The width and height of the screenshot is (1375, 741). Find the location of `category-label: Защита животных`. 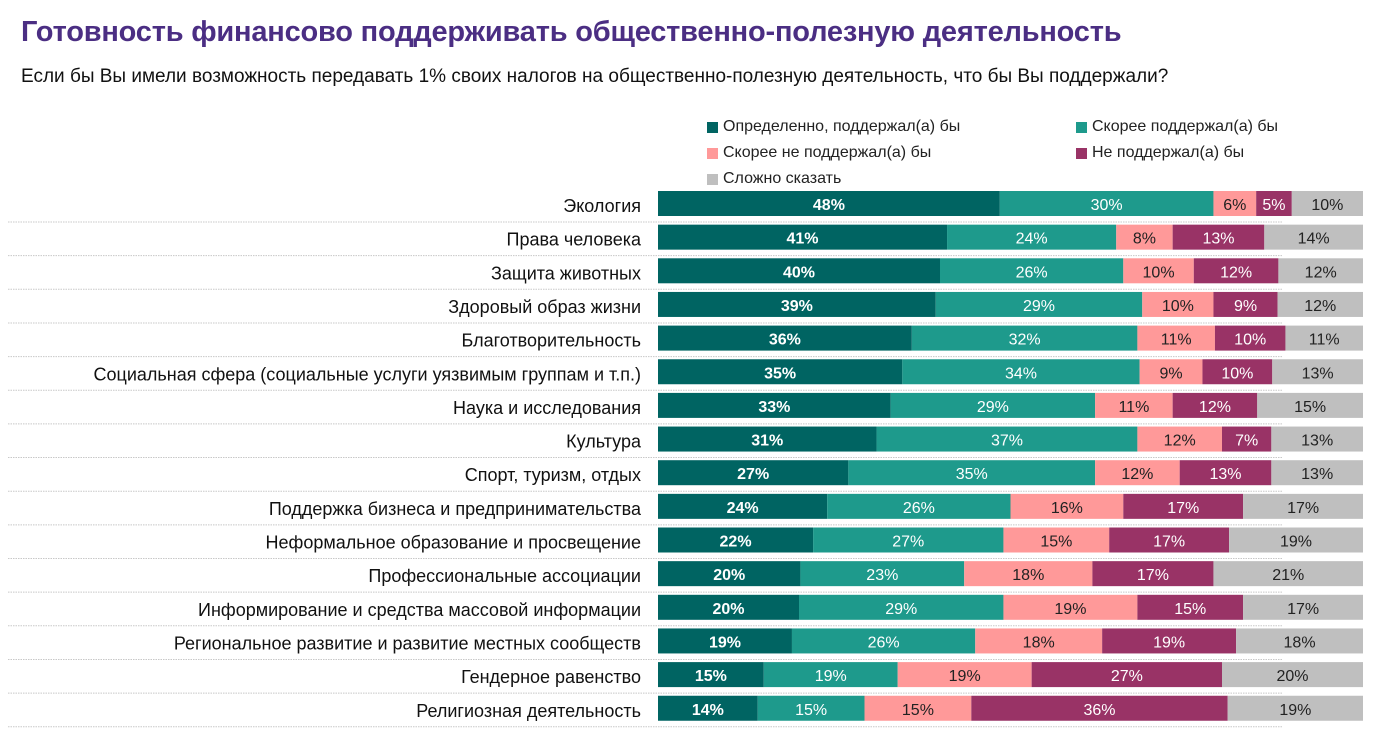

category-label: Защита животных is located at coordinates (566, 273).